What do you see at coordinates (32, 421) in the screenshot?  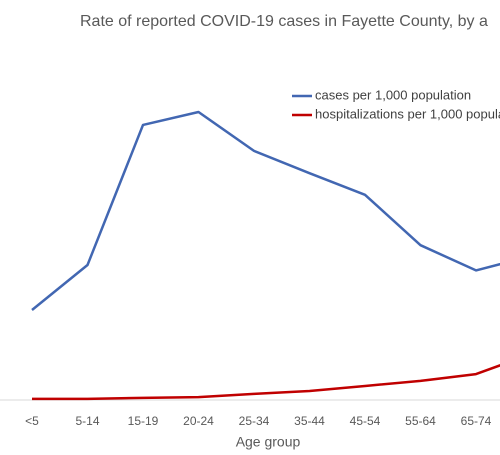 I see `x-tick-label: <5` at bounding box center [32, 421].